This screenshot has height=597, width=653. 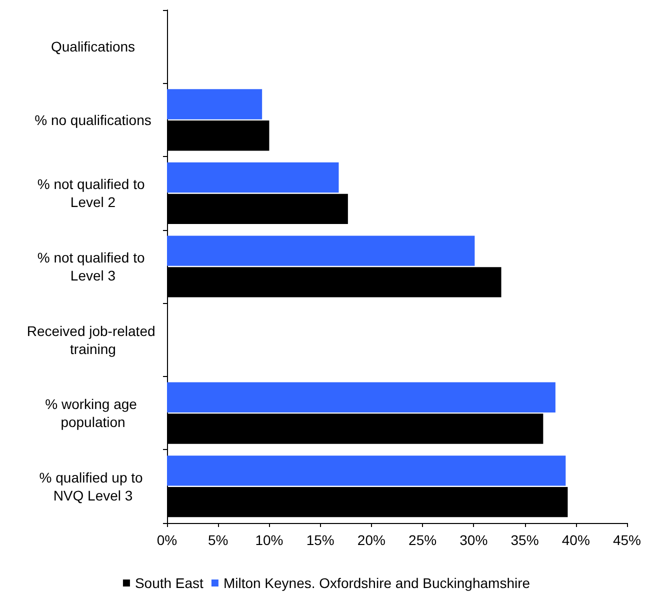 I want to click on y-tick-label: % qualified up to NVQ Level 3, so click(x=93, y=486).